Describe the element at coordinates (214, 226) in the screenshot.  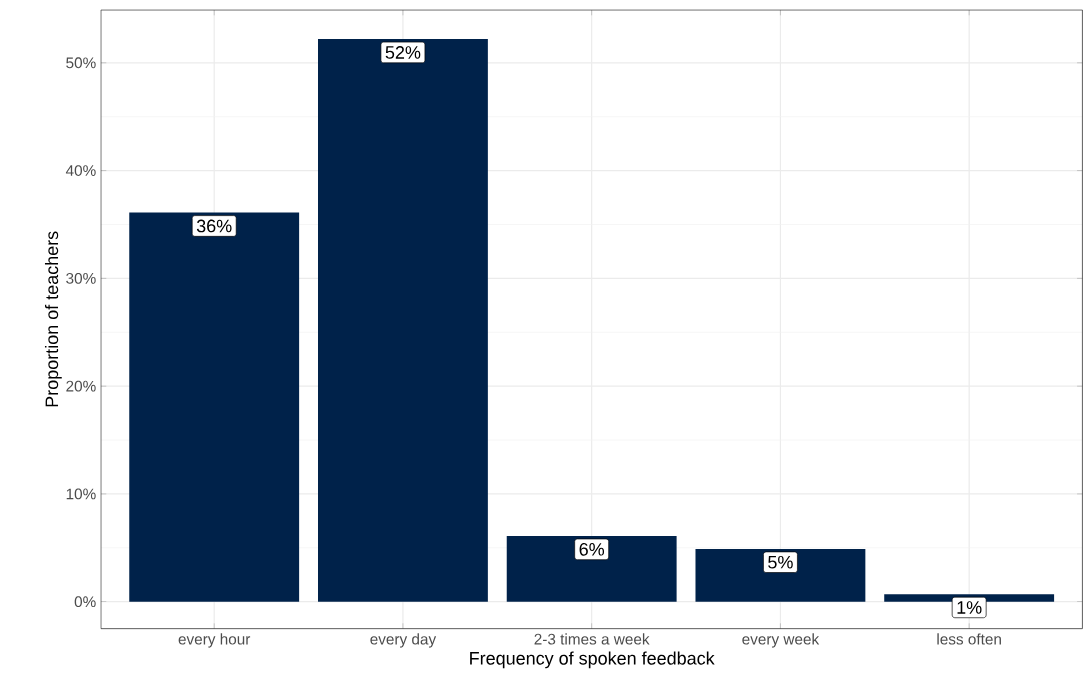
I see `data-label: 36%` at that location.